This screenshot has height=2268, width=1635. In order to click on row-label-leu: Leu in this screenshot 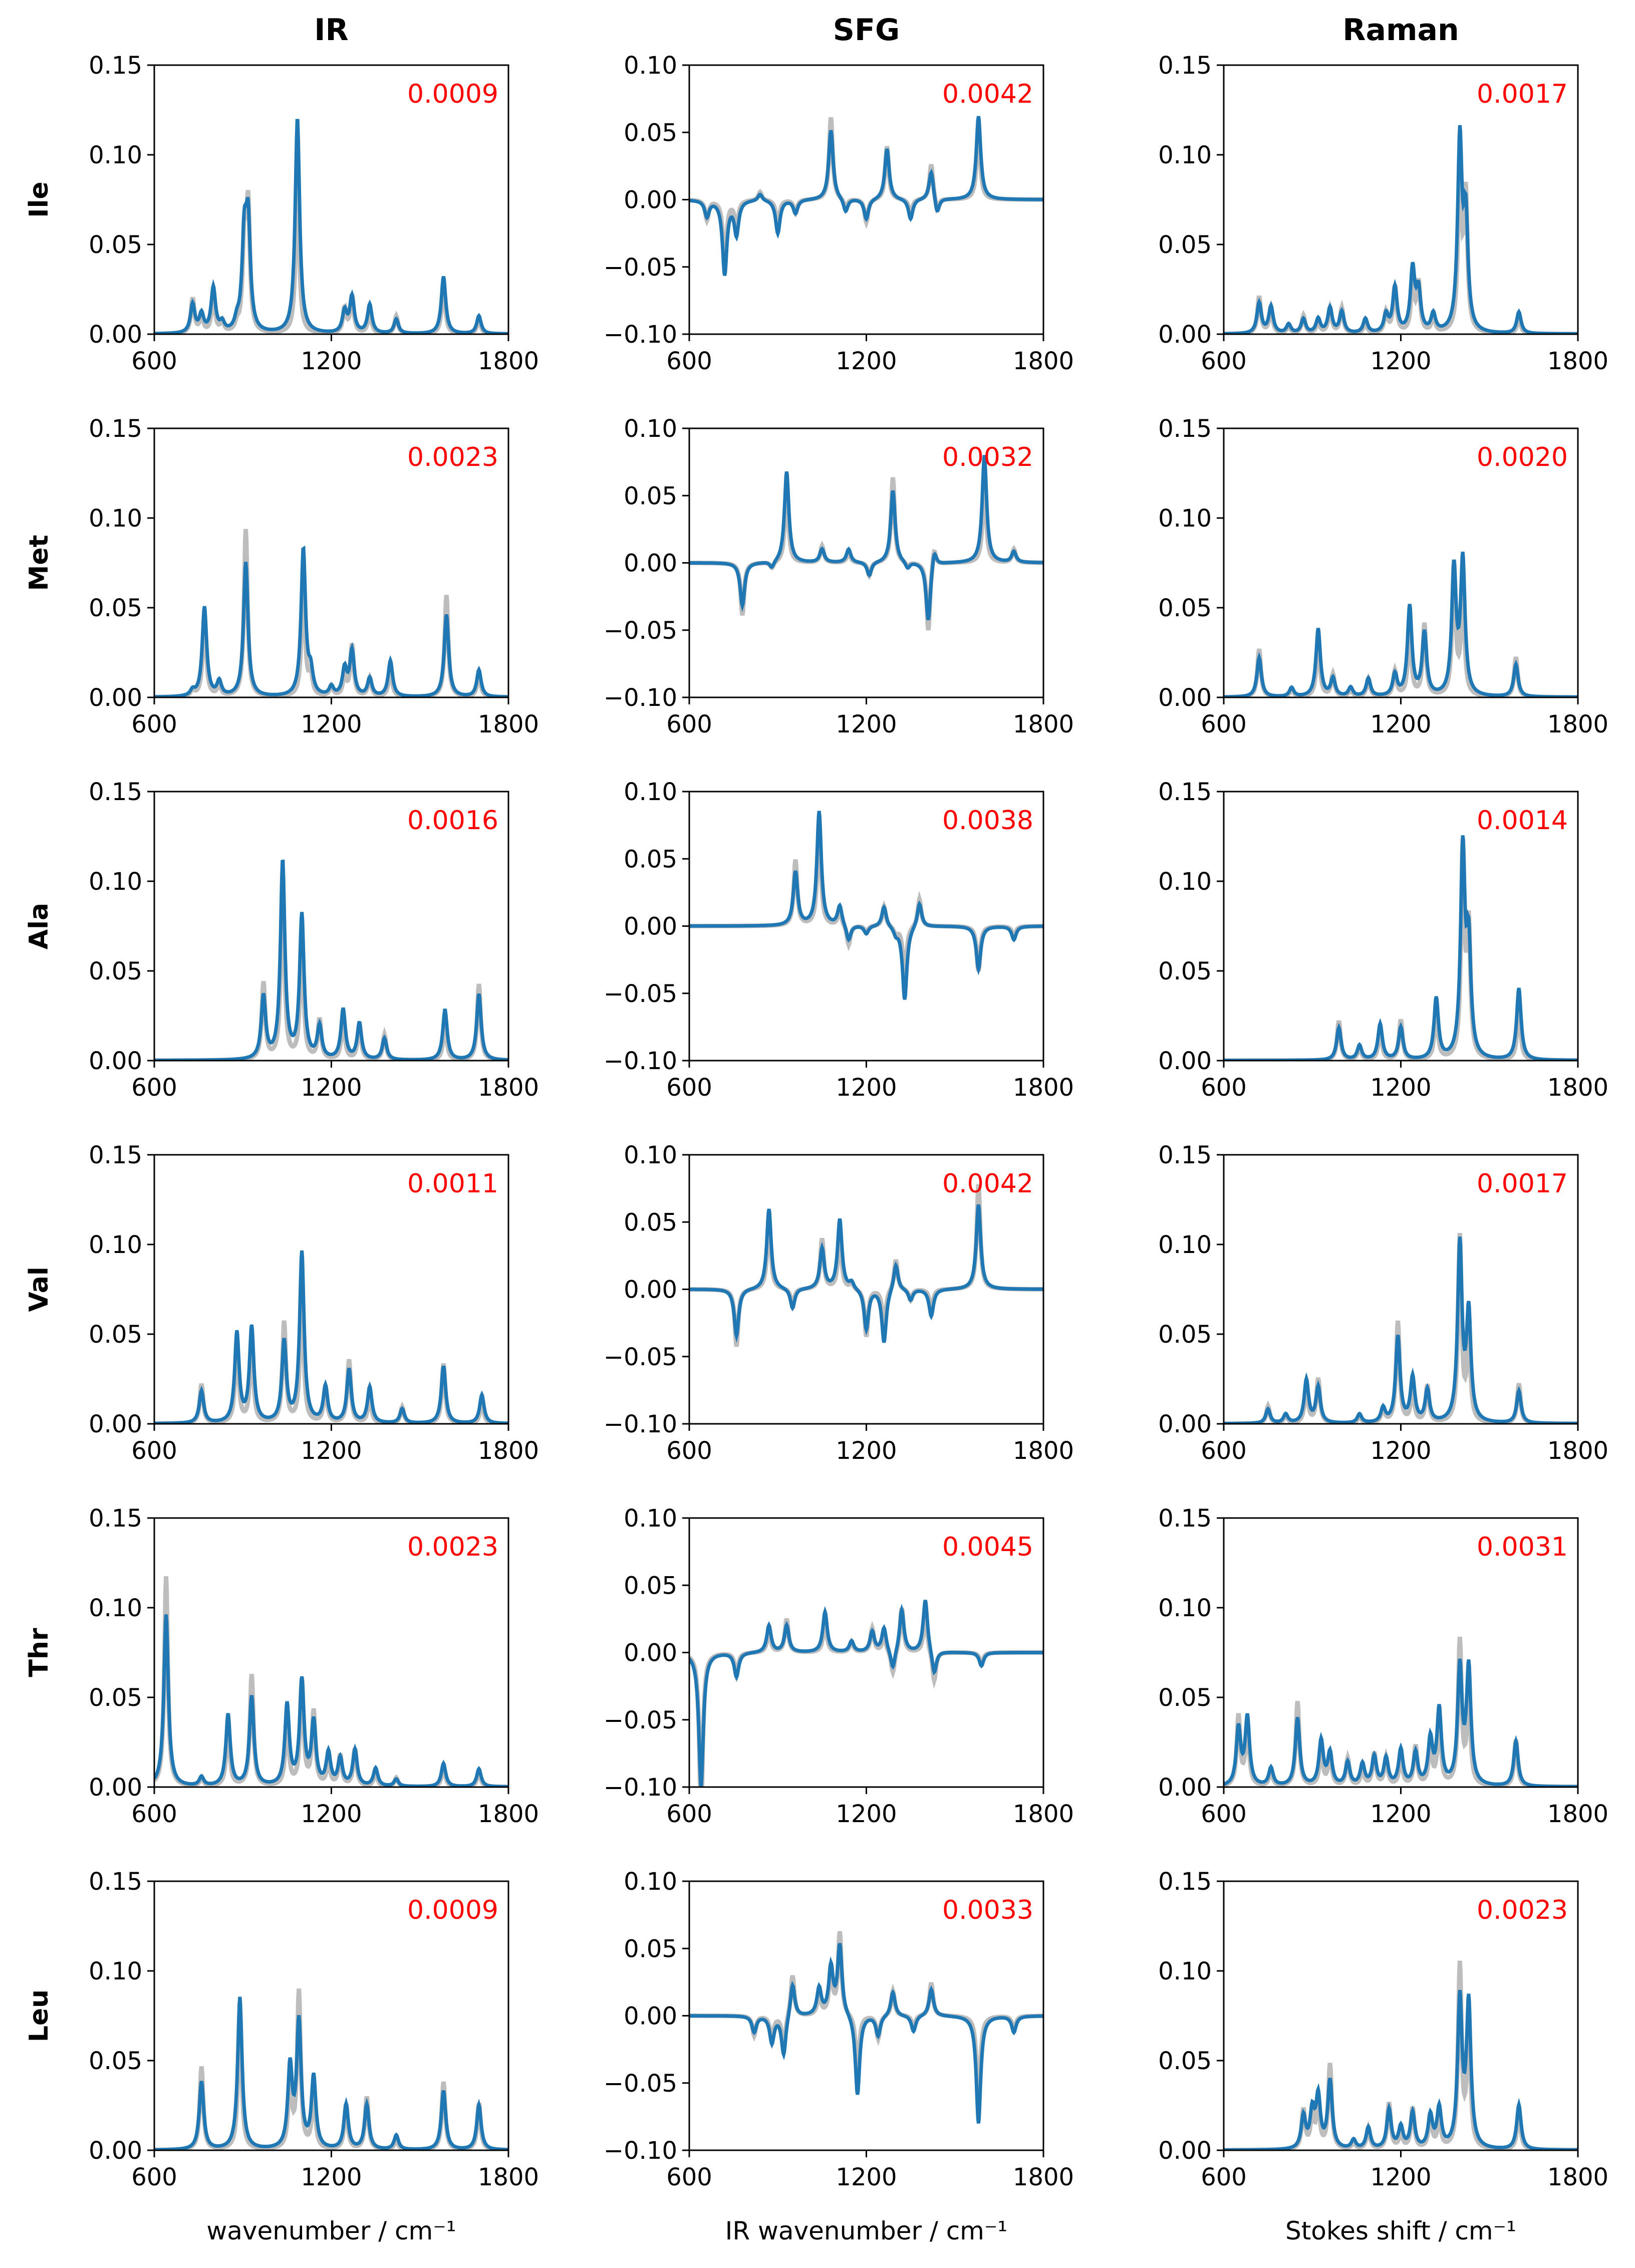, I will do `click(39, 2015)`.